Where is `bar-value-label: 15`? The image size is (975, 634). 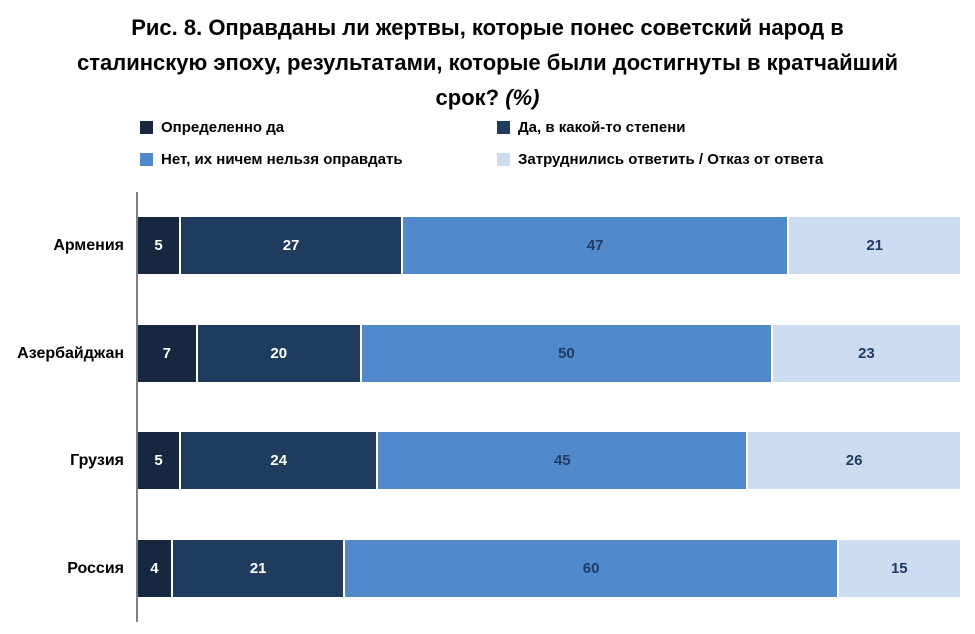
bar-value-label: 15 is located at coordinates (899, 568).